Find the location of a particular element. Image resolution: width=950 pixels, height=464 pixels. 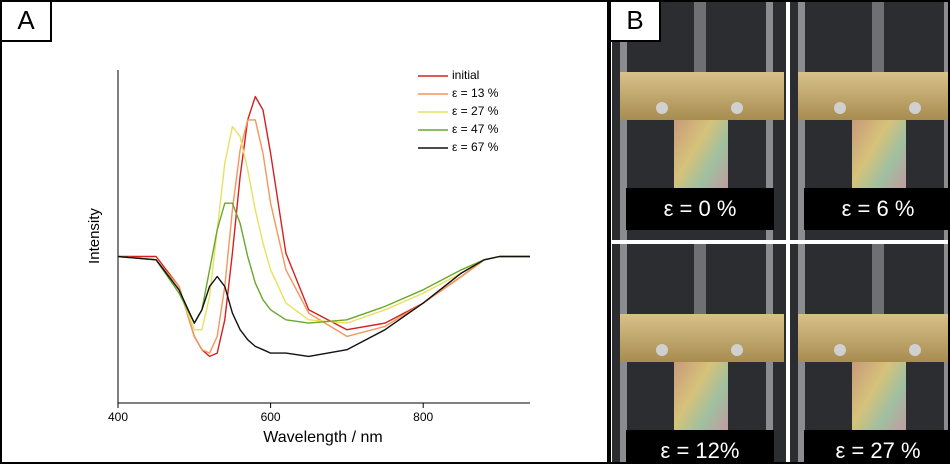

x-axis-label: Wavelength / nm is located at coordinates (322, 437).